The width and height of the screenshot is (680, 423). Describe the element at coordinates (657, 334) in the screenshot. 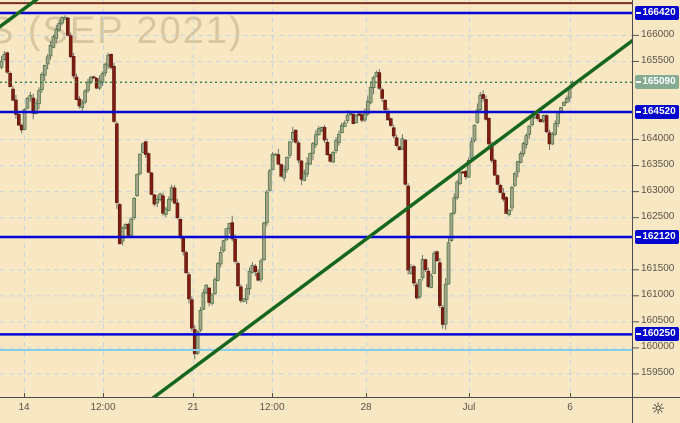

I see `price-badge-160250: 160250` at that location.